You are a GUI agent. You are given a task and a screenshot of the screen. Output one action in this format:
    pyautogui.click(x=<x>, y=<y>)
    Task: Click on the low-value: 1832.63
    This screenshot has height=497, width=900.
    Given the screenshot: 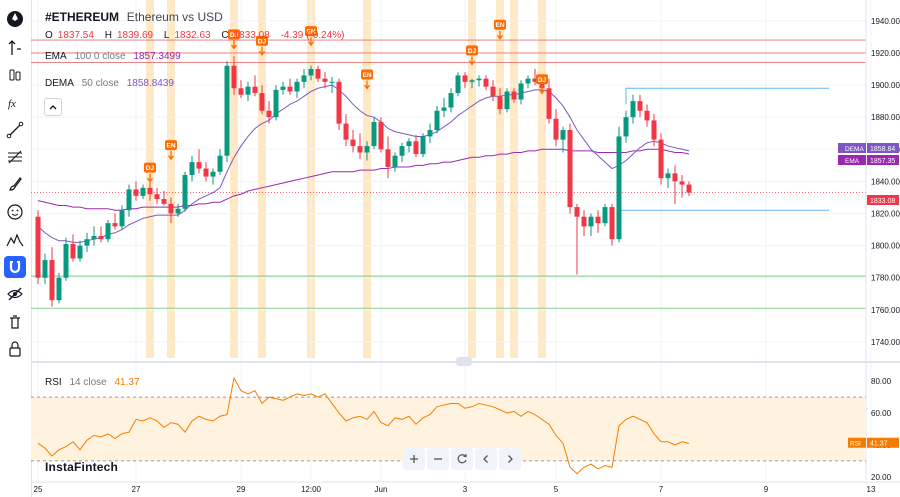 What is the action you would take?
    pyautogui.click(x=192, y=35)
    